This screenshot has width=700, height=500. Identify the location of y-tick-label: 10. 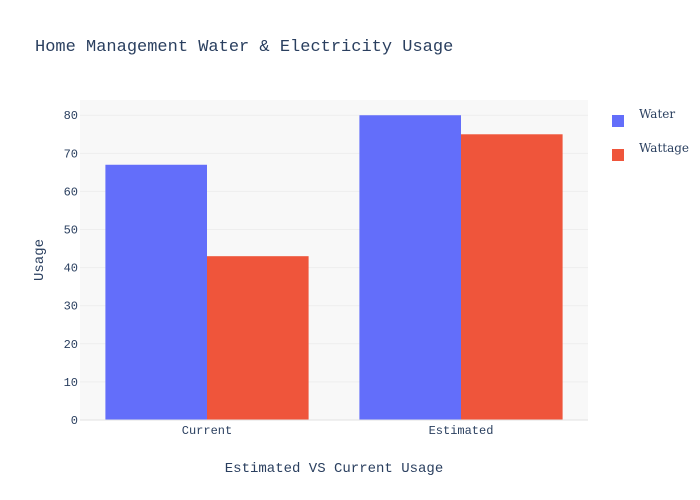
(71, 383).